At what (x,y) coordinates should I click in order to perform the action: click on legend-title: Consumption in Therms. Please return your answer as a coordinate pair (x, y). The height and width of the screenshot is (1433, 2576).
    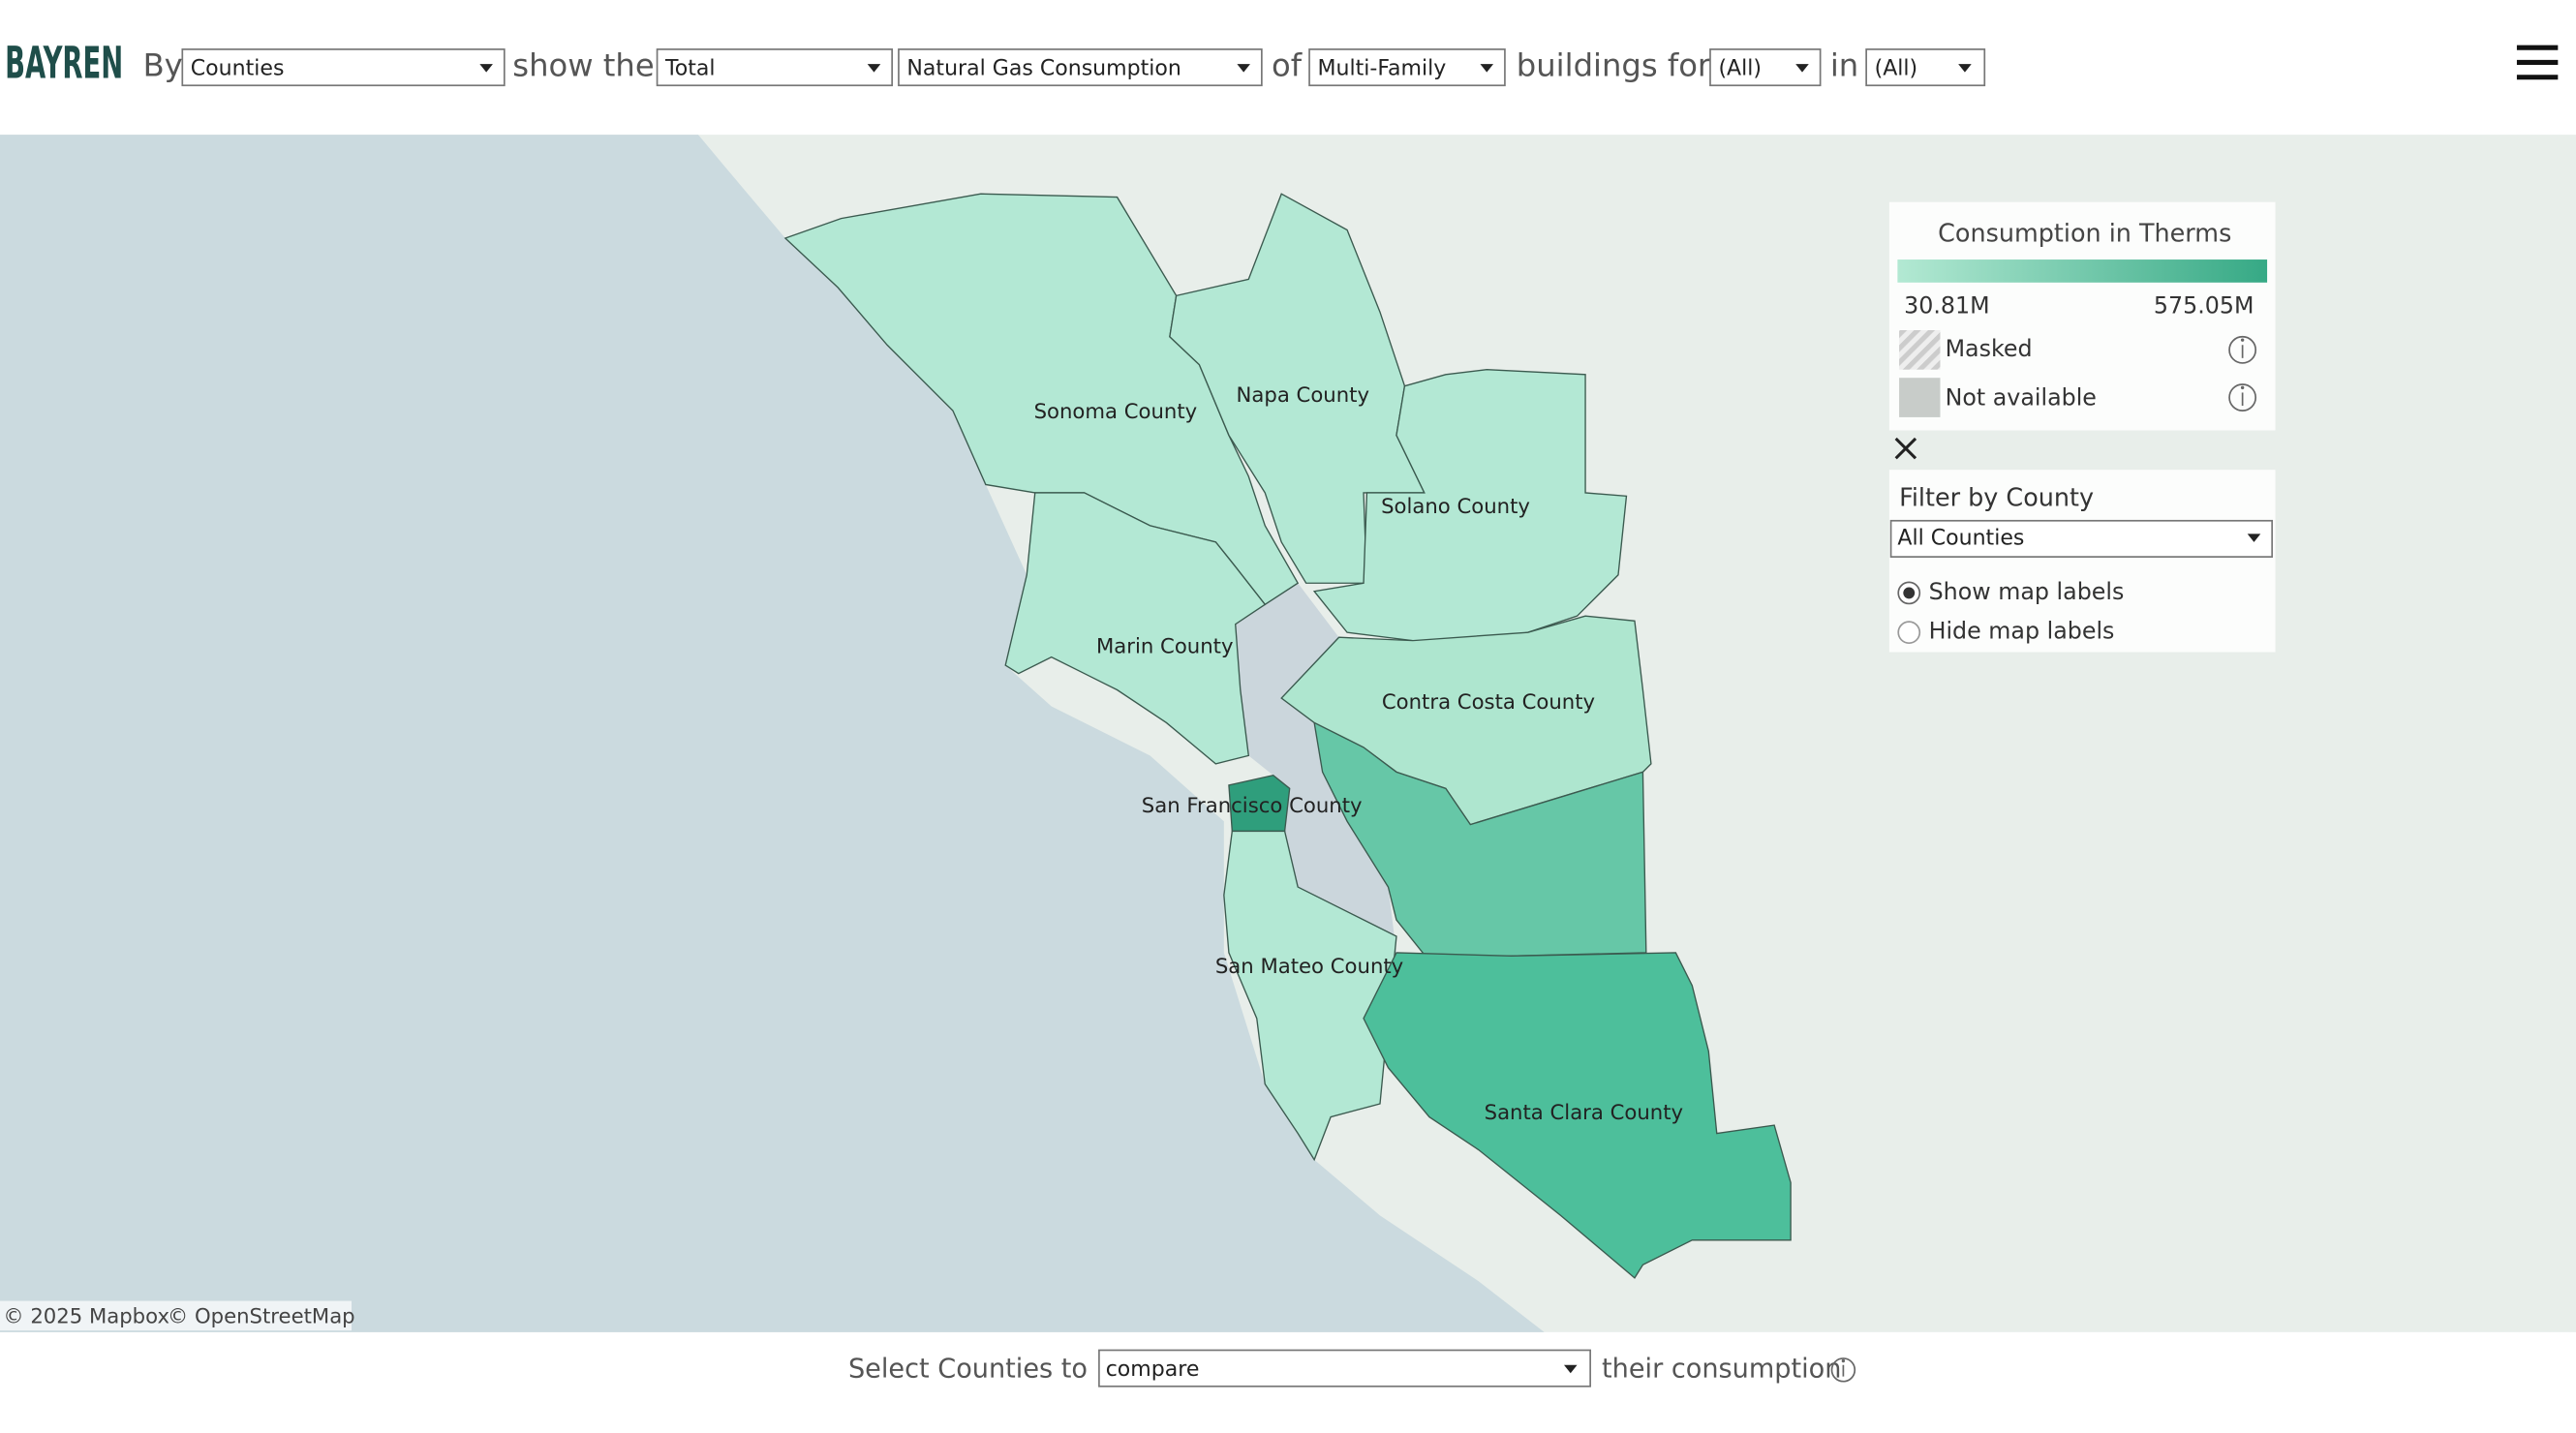
    Looking at the image, I should click on (2084, 233).